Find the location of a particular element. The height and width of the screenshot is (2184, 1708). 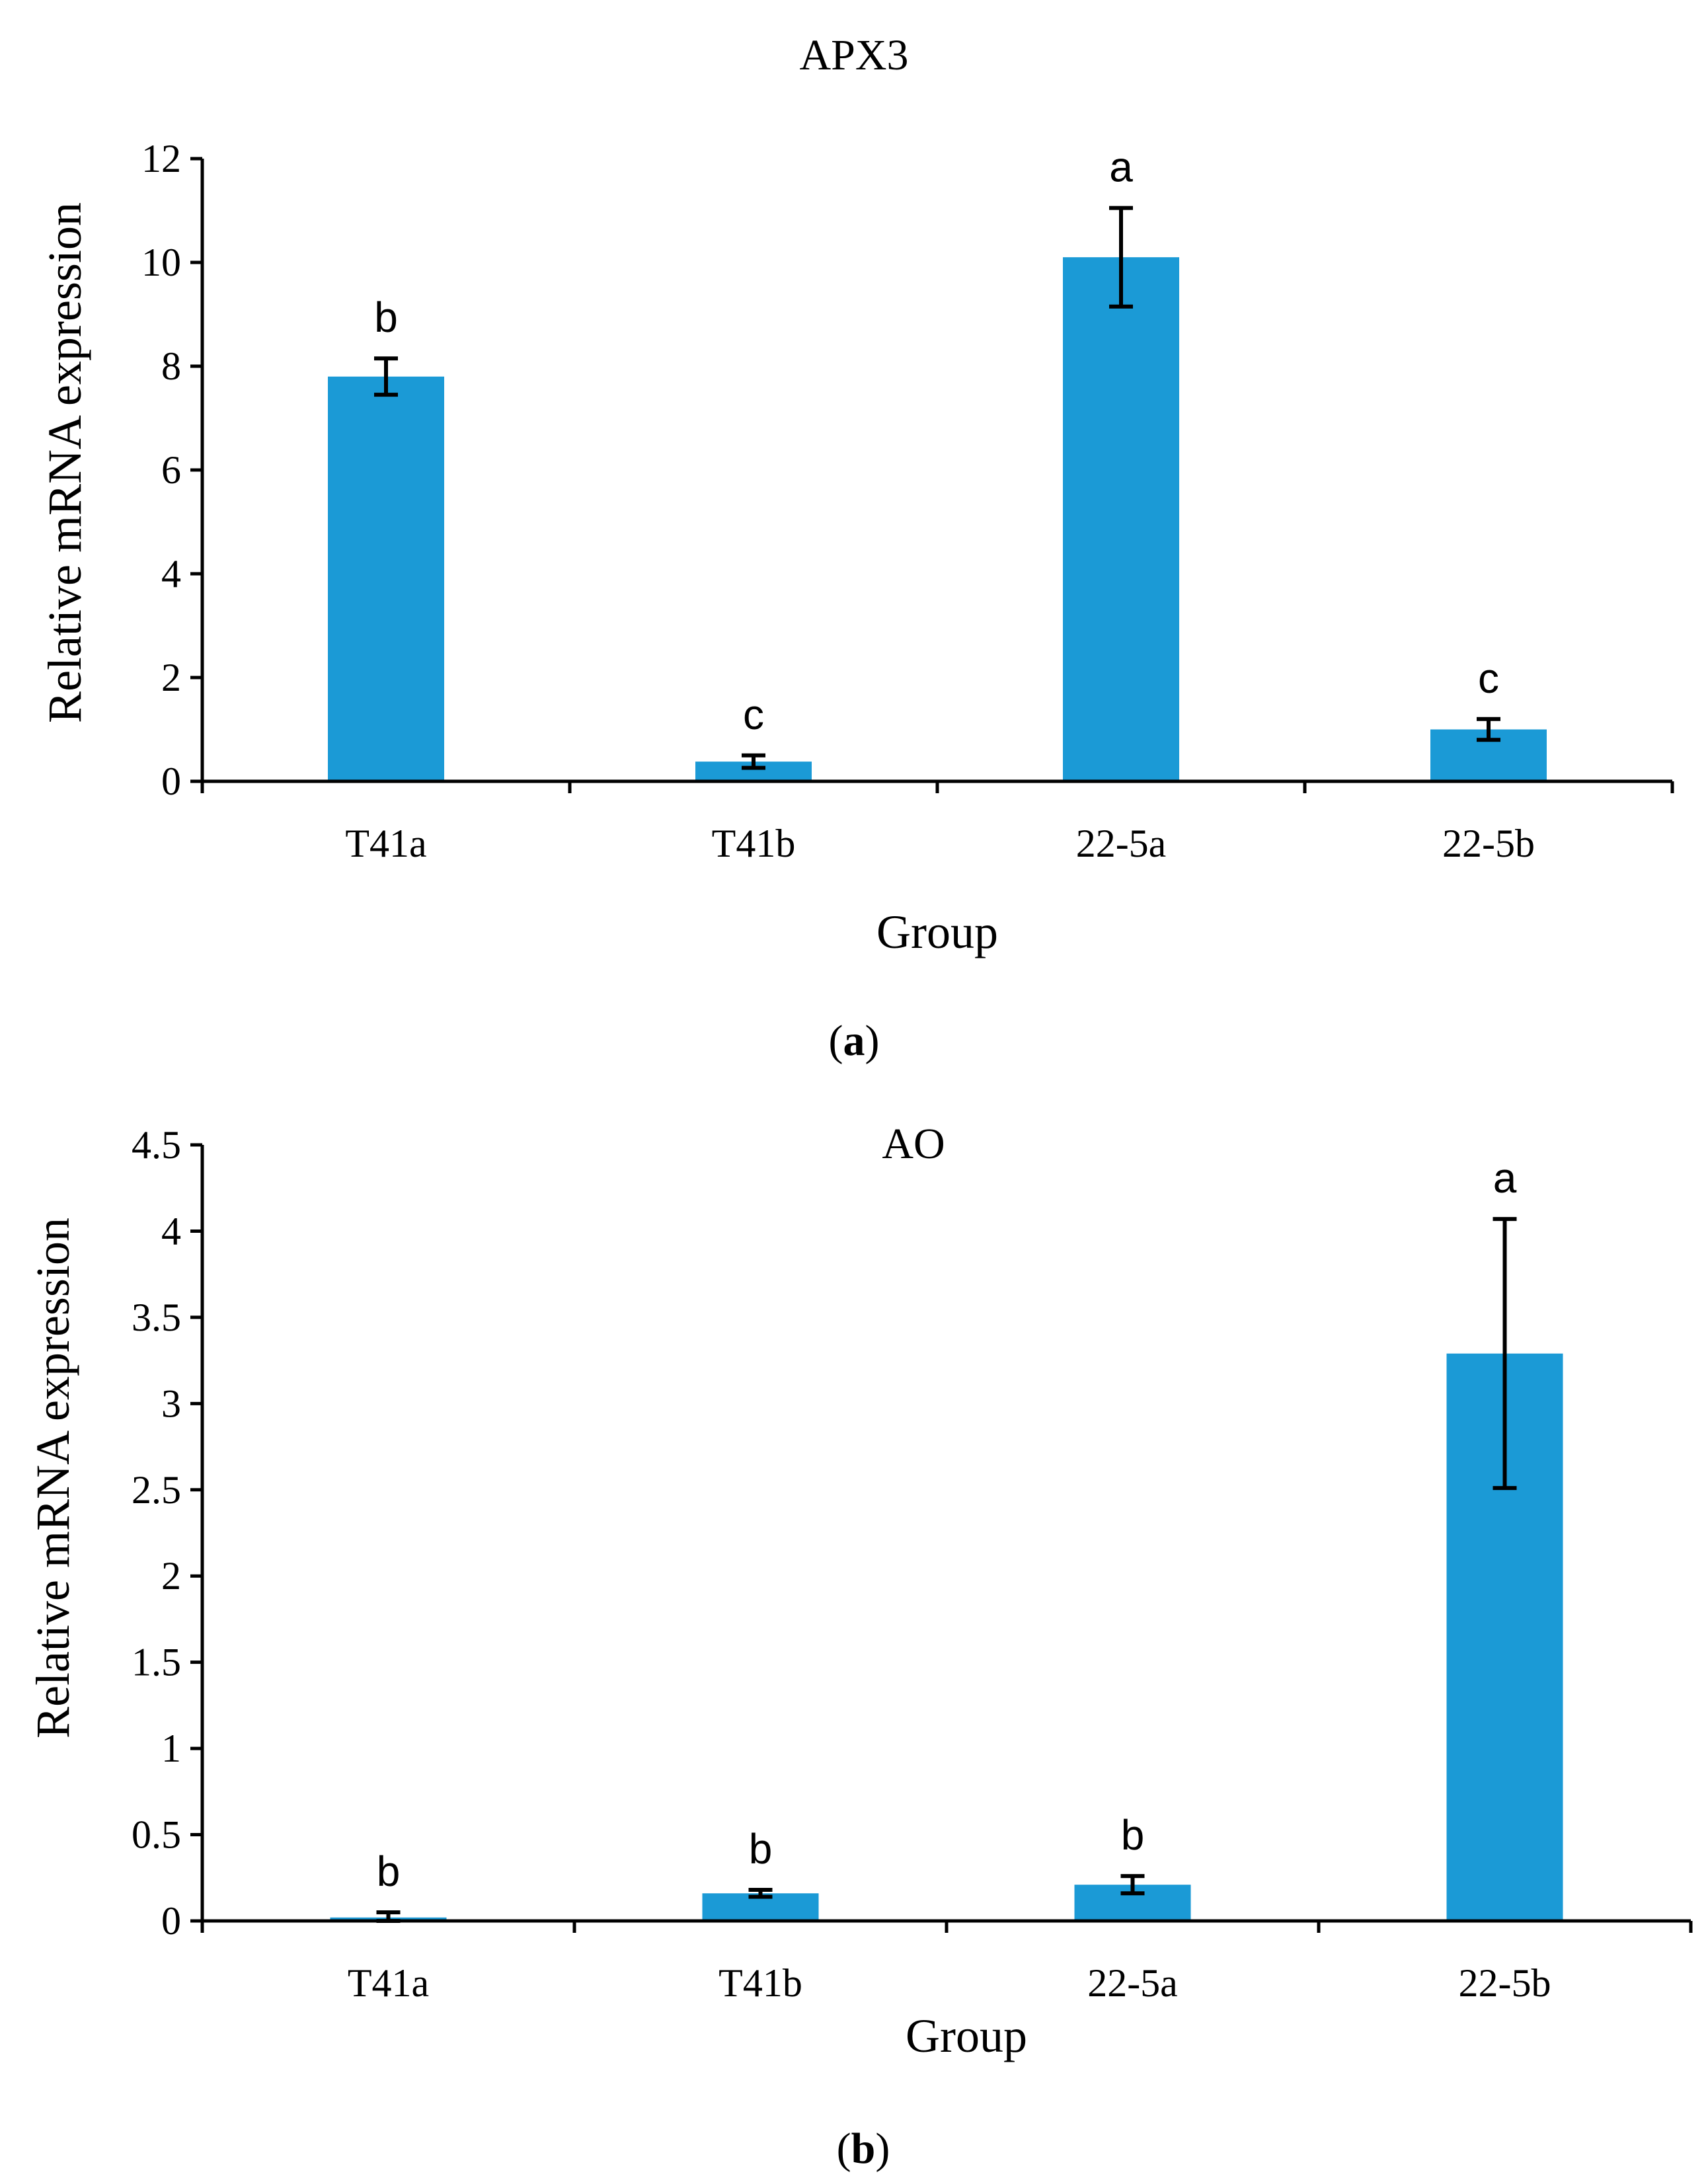

y-tick-label-b-5: 2.5 is located at coordinates (156, 1490).